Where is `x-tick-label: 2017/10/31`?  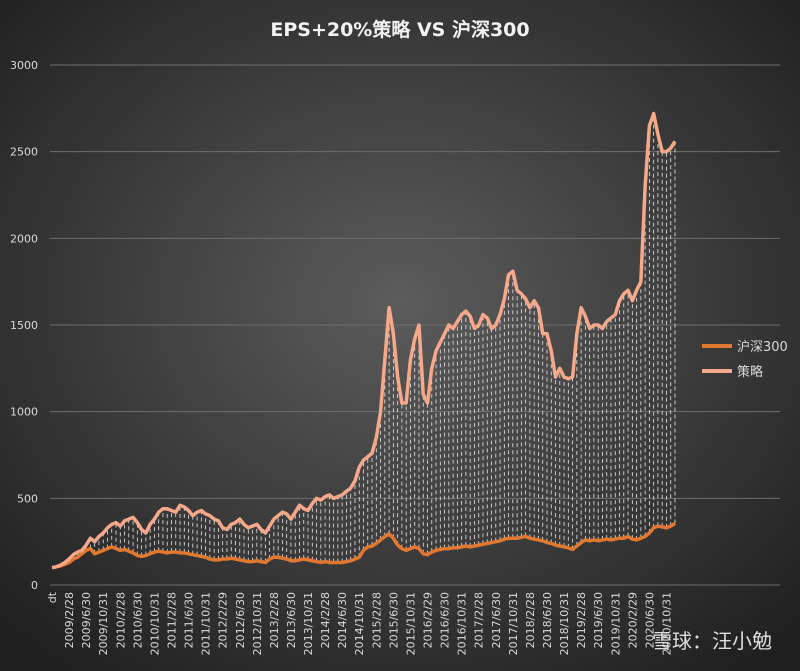
x-tick-label: 2017/10/31 is located at coordinates (513, 623).